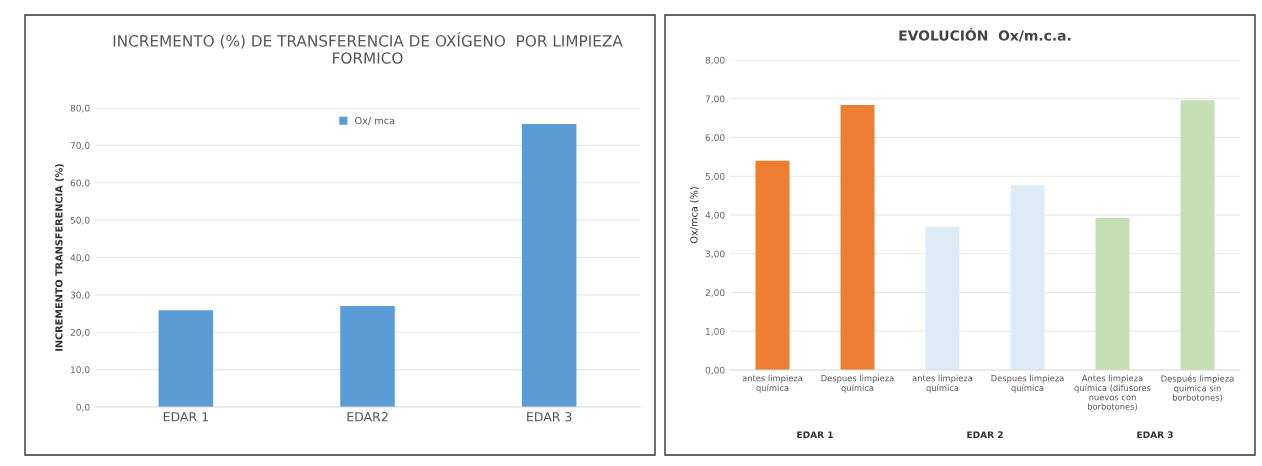  What do you see at coordinates (80, 258) in the screenshot?
I see `y-tick-label: 40,0` at bounding box center [80, 258].